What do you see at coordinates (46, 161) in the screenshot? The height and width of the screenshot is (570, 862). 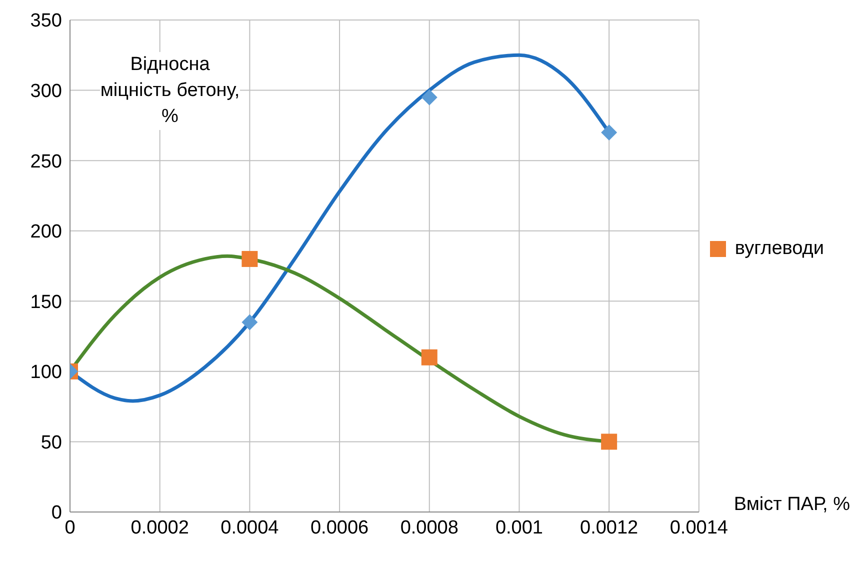 I see `y-tick-label: 250` at bounding box center [46, 161].